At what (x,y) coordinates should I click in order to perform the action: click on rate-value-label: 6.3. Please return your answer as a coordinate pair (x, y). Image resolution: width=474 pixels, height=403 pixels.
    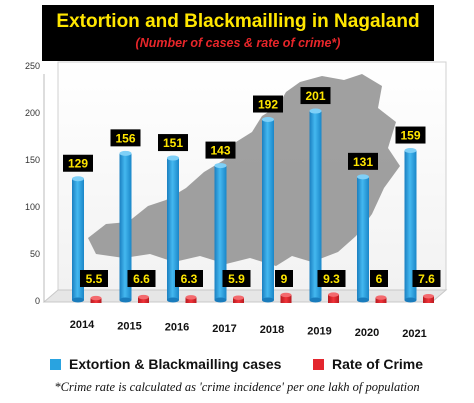
    Looking at the image, I should click on (189, 279).